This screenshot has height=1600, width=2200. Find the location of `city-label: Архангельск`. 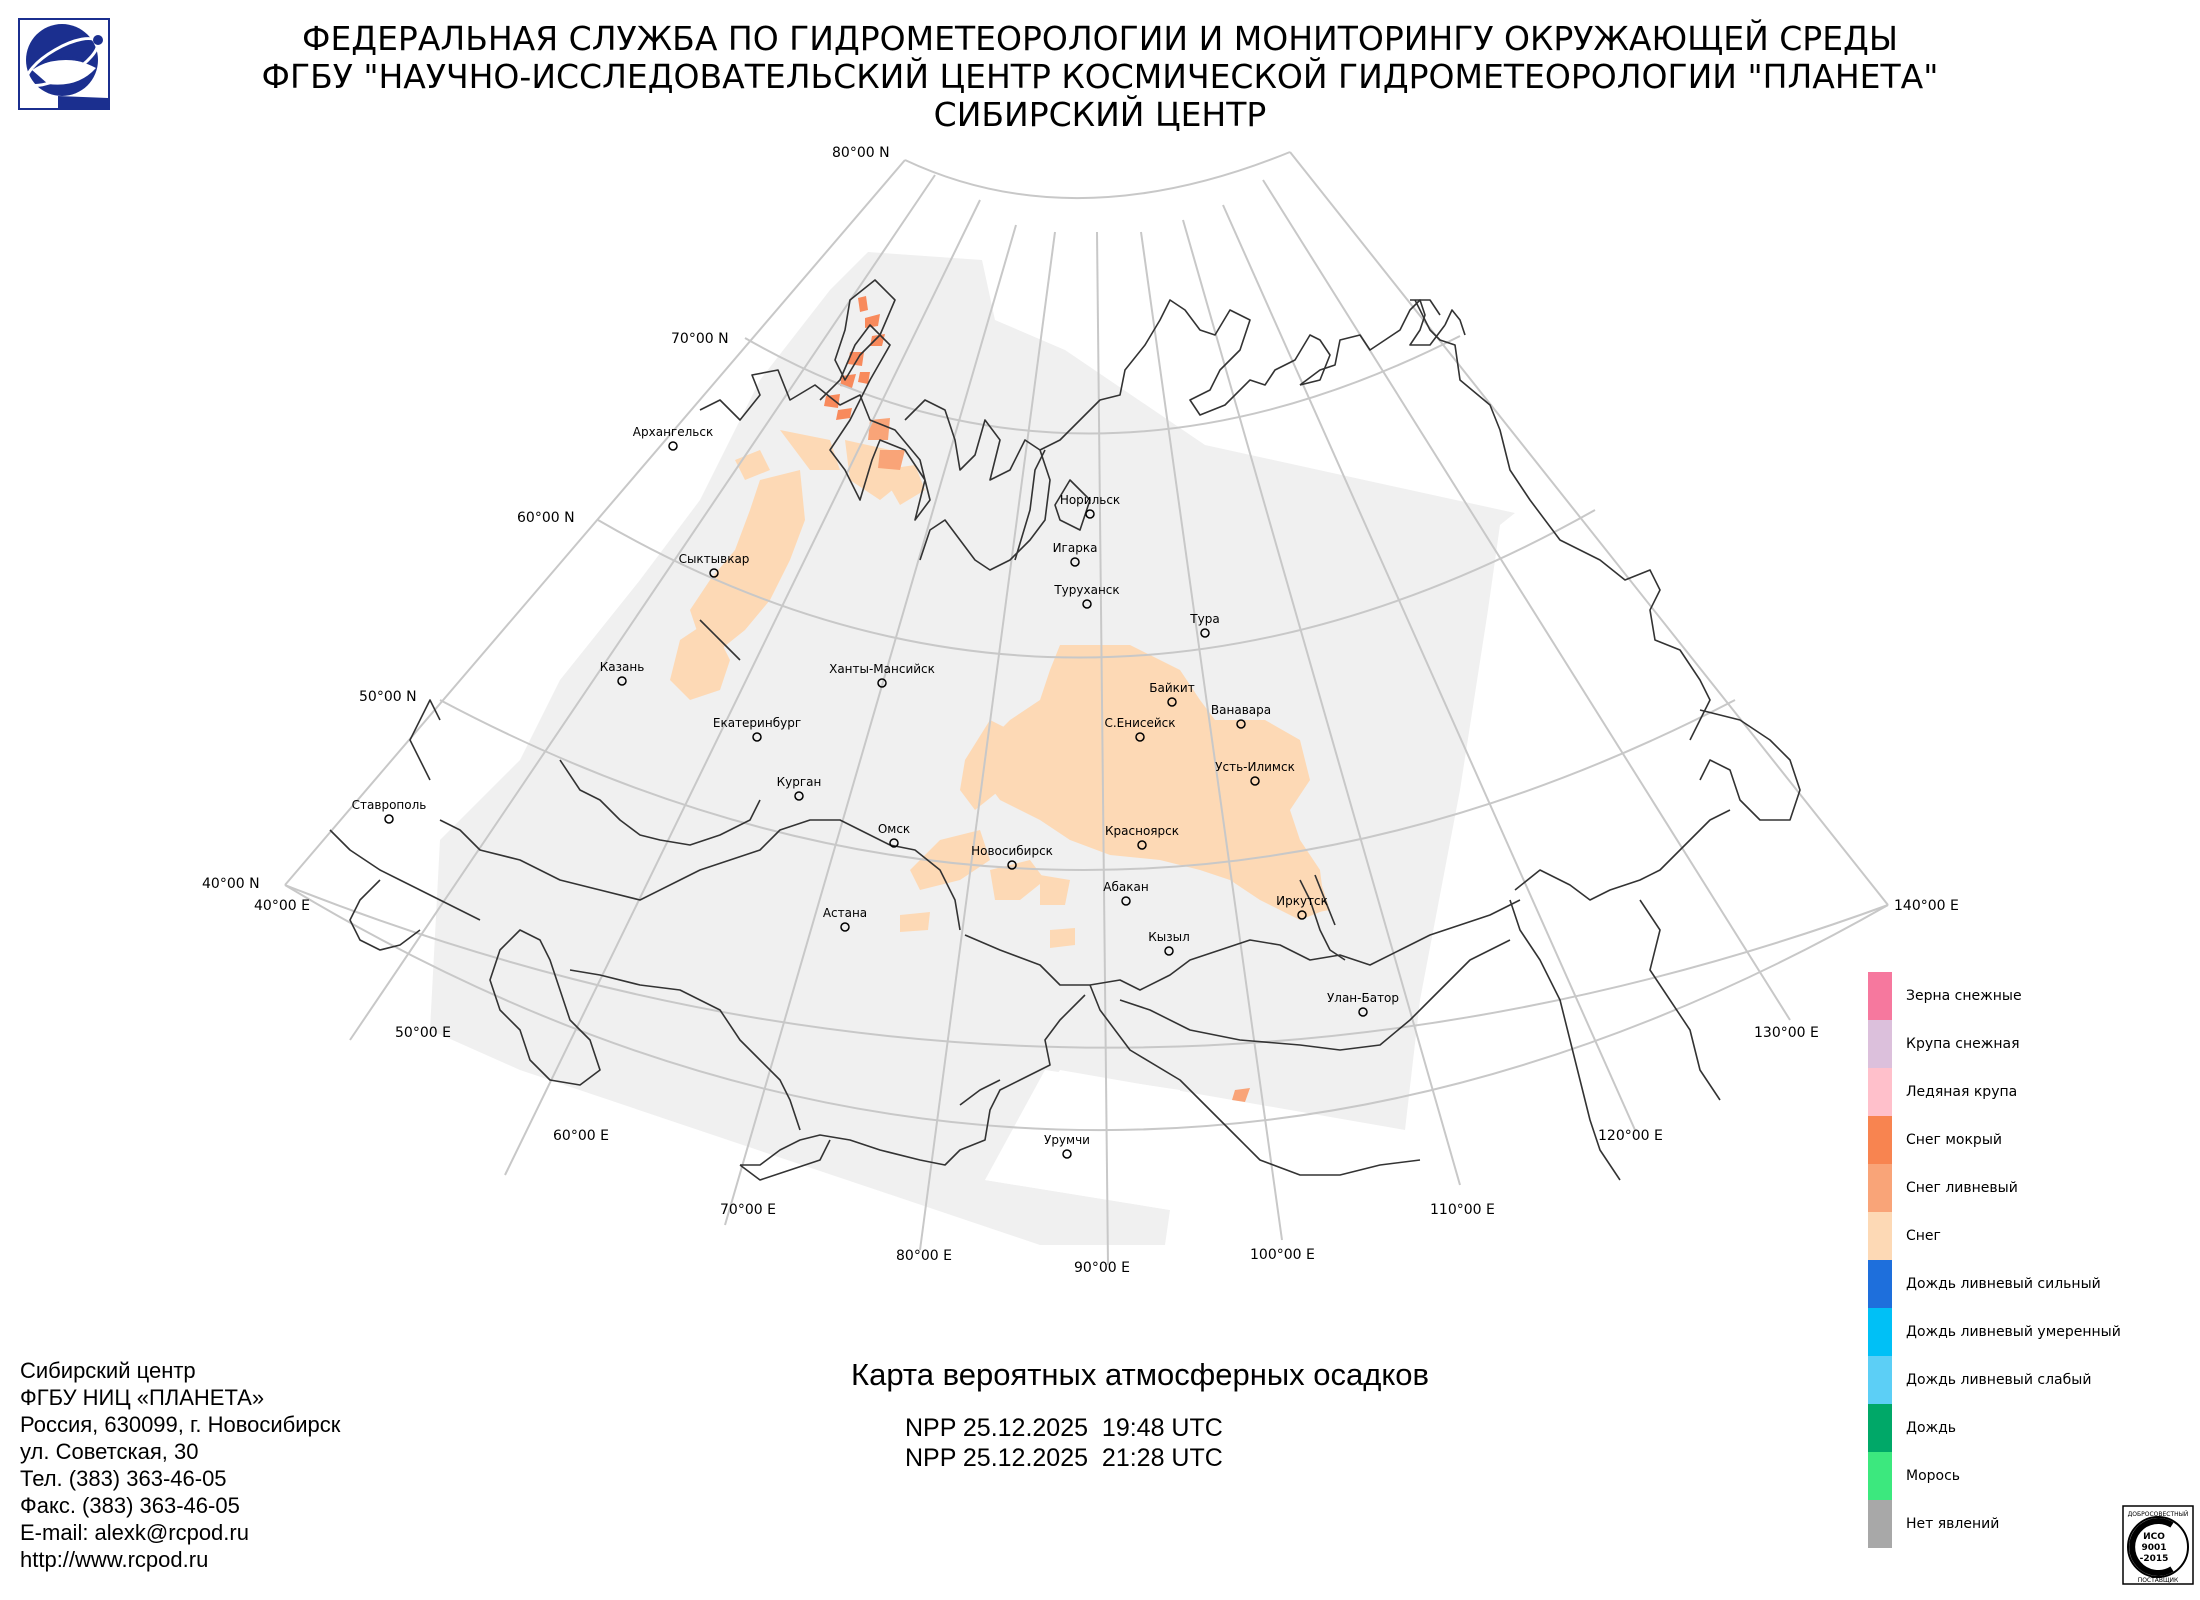

city-label: Архангельск is located at coordinates (673, 432).